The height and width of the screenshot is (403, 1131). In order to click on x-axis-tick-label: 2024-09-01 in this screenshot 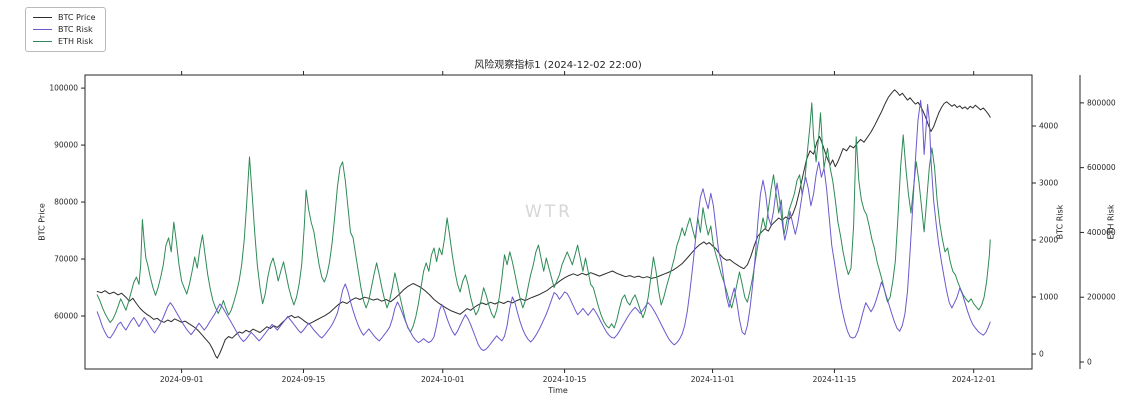, I will do `click(182, 379)`.